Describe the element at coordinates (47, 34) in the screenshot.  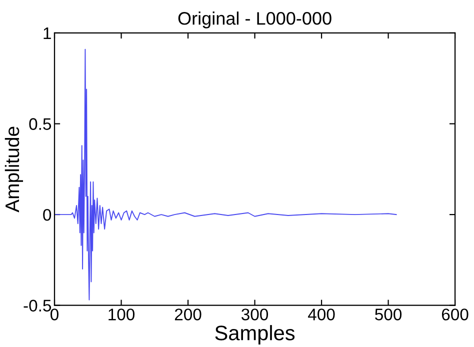
I see `y-tick-label: 1` at that location.